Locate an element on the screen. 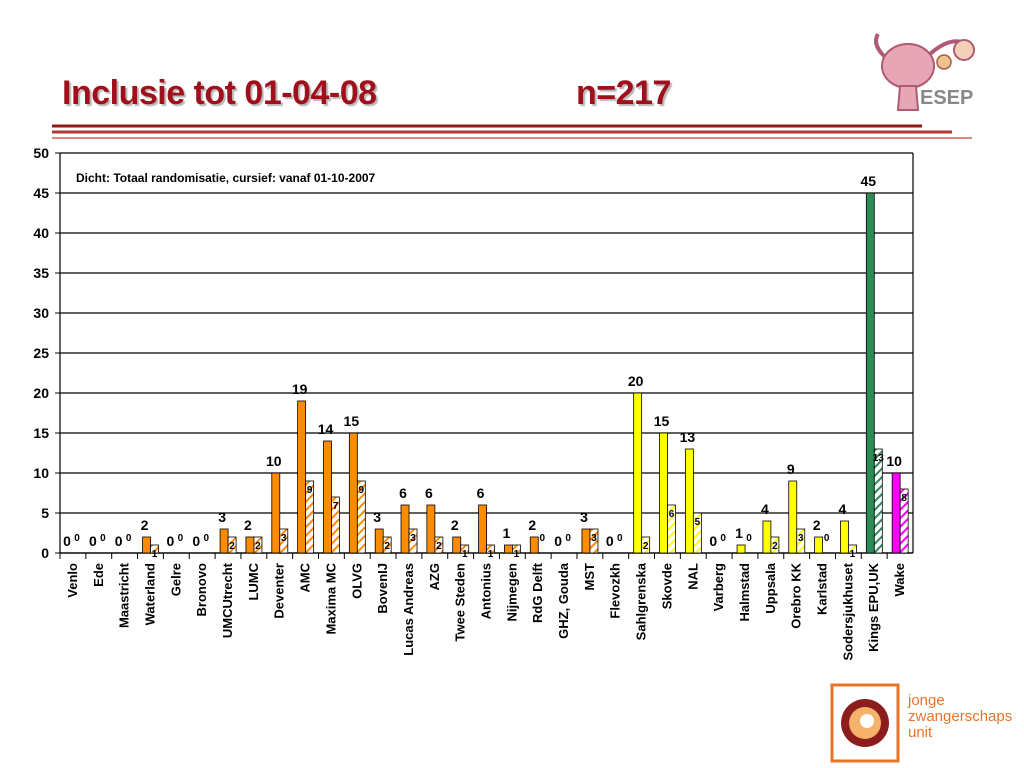 This screenshot has width=1024, height=768. tube-left-icon is located at coordinates (880, 45).